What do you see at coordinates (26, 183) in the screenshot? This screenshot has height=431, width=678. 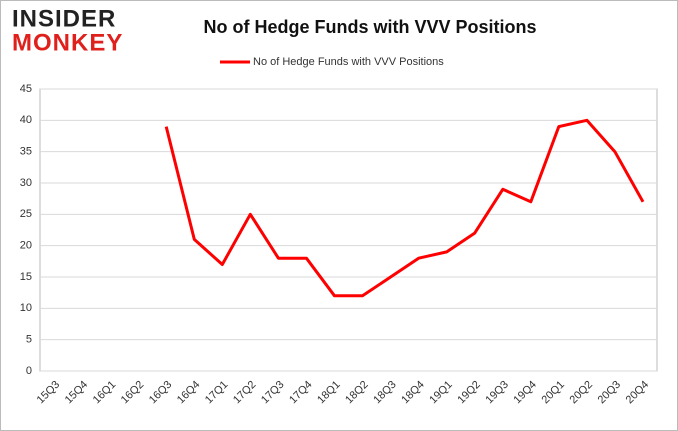 I see `y-tick-label: 30` at bounding box center [26, 183].